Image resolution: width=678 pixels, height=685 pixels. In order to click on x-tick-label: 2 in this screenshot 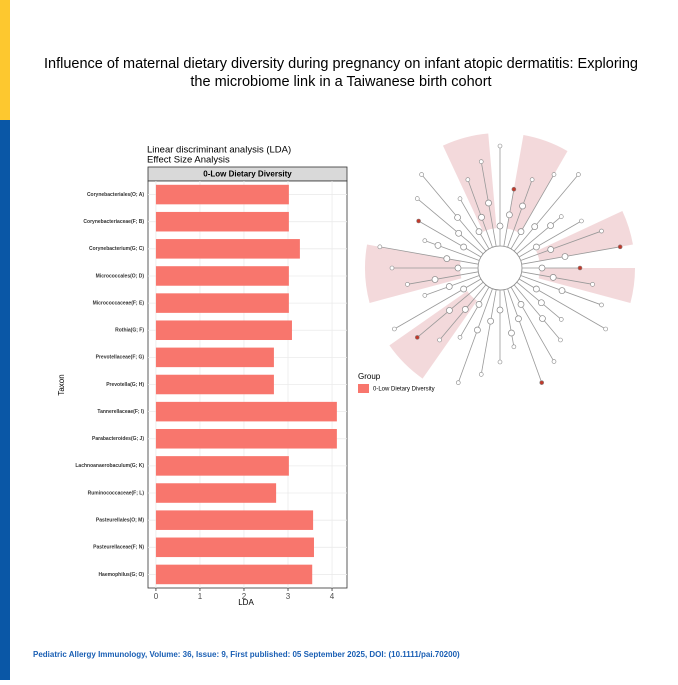, I will do `click(244, 596)`.